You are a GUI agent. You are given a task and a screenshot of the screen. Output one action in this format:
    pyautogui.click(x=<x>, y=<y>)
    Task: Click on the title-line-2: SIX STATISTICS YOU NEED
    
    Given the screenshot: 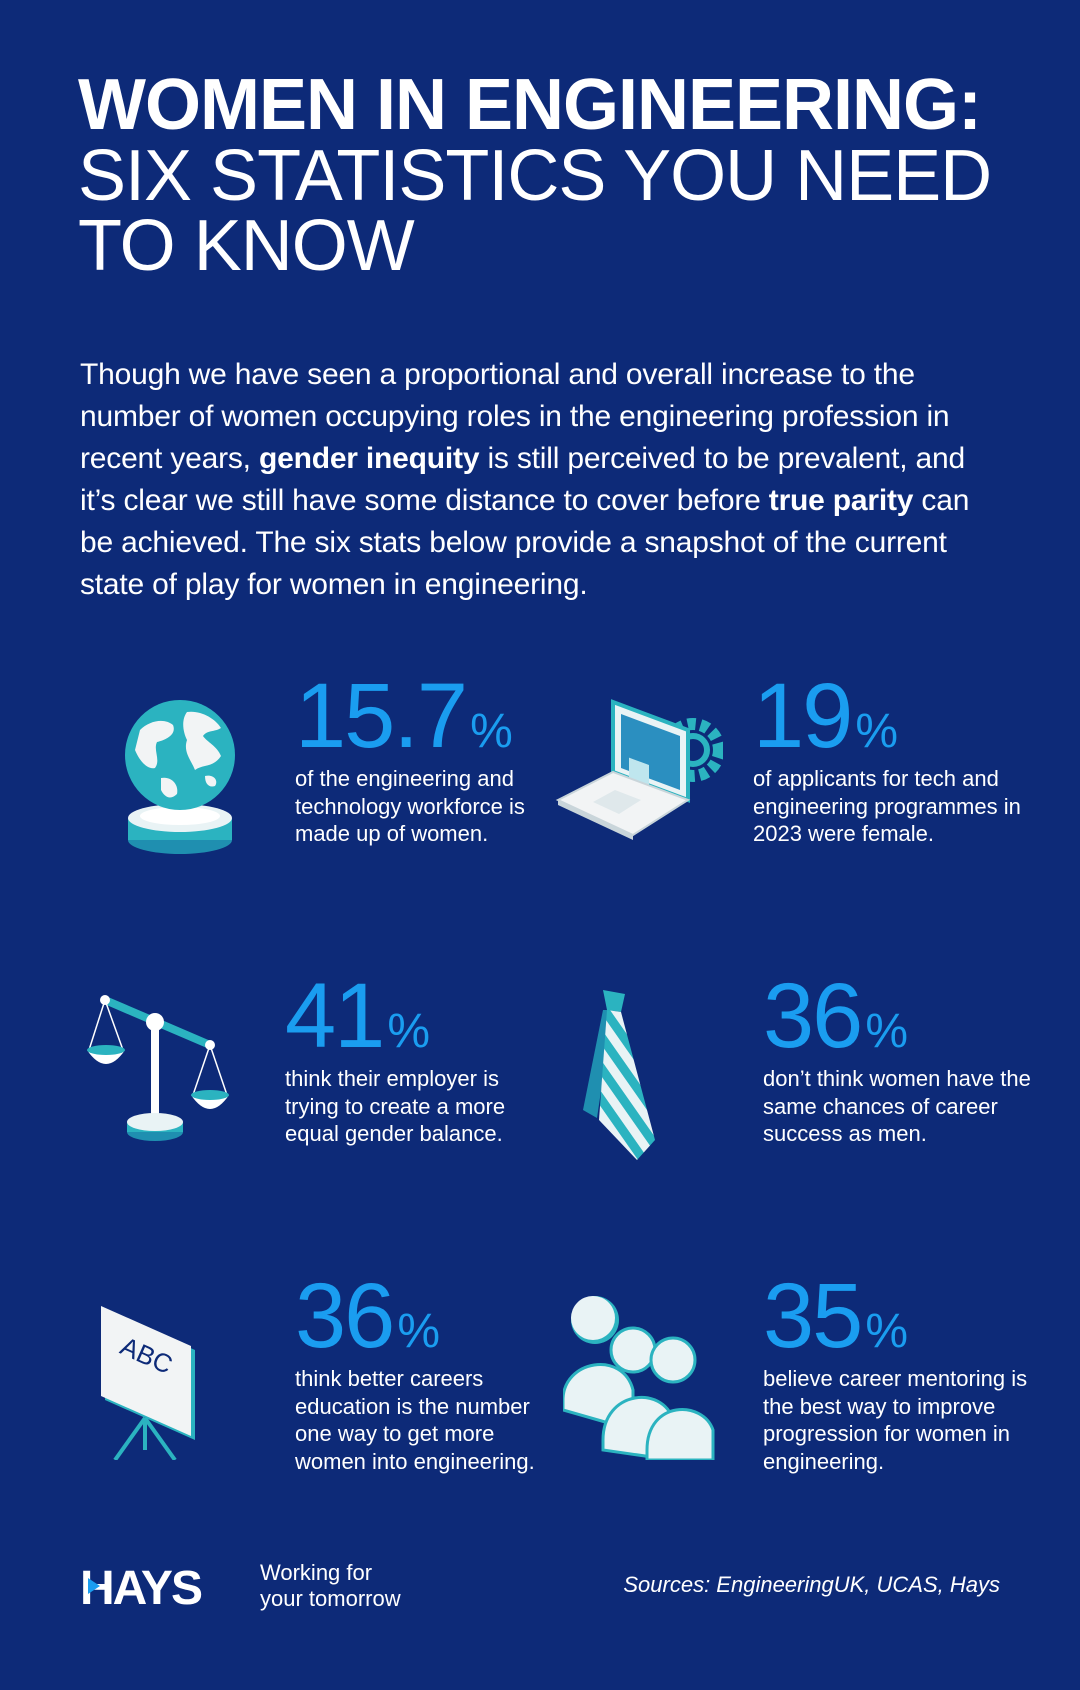 What is the action you would take?
    pyautogui.click(x=535, y=175)
    